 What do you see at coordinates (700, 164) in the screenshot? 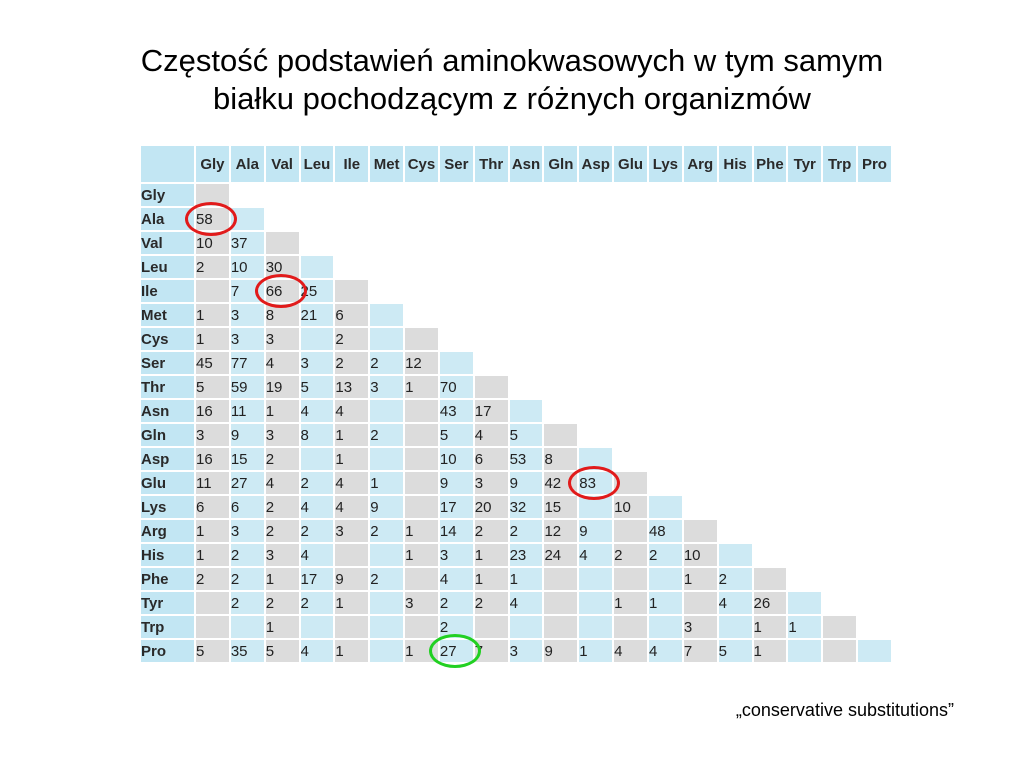
I see `column-header-arg: Arg` at bounding box center [700, 164].